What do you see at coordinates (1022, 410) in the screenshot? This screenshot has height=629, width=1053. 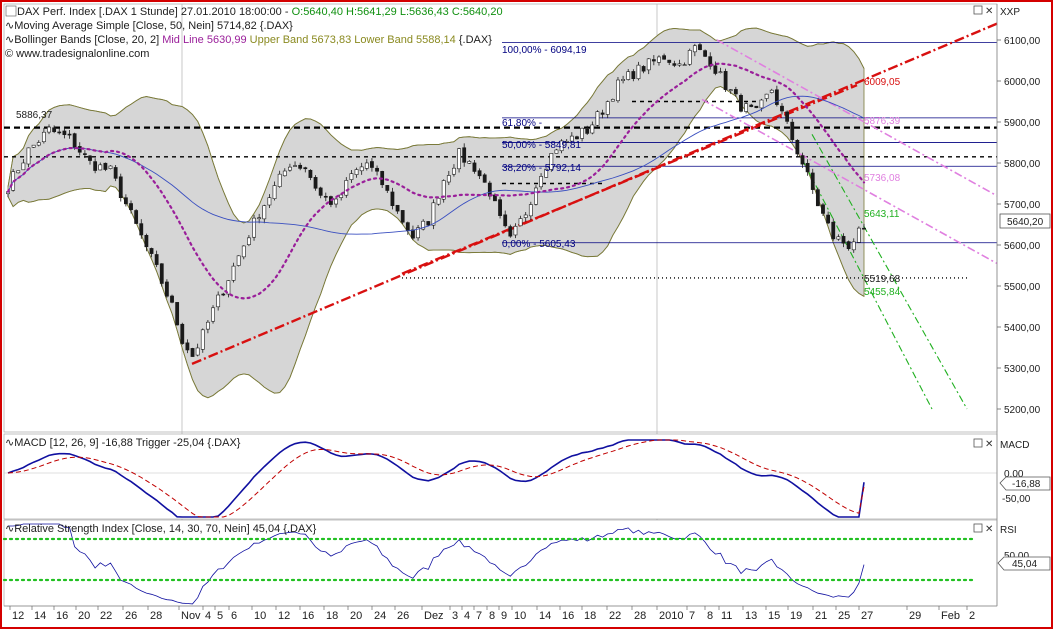 I see `price-tick-label: 5200,00` at bounding box center [1022, 410].